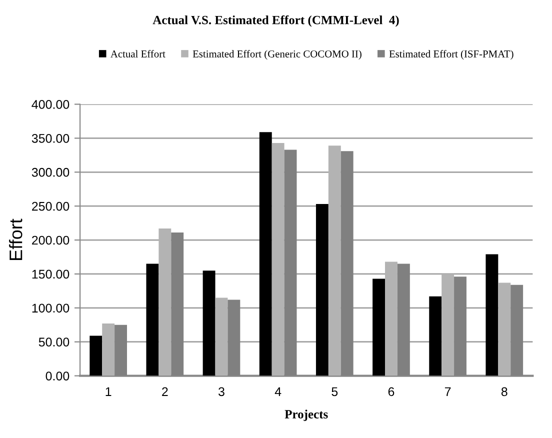 This screenshot has width=552, height=438. Describe the element at coordinates (51, 206) in the screenshot. I see `y-tick-label: 250.00` at that location.